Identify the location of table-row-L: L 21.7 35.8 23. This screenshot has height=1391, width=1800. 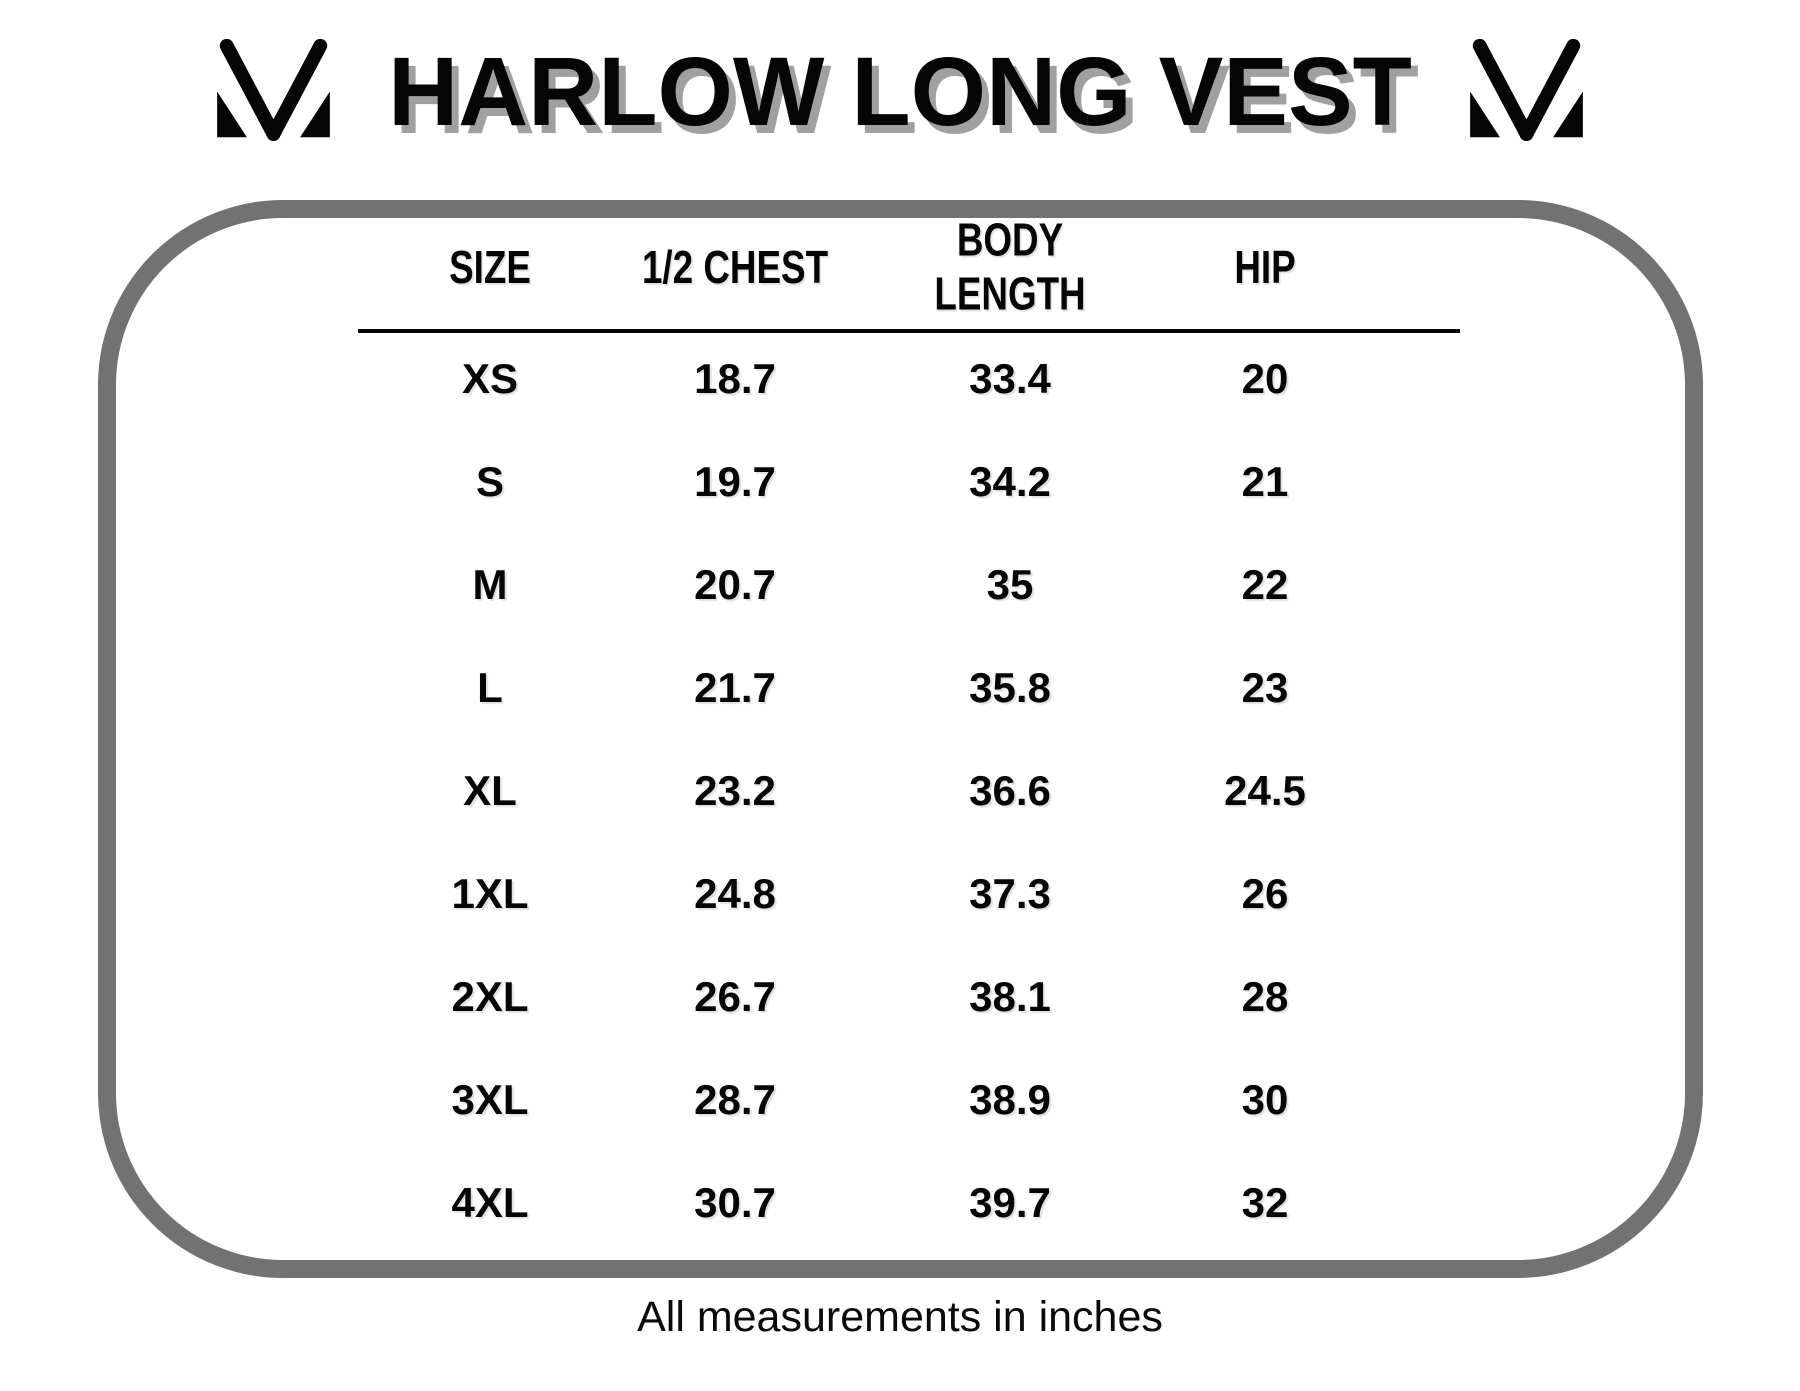
(909, 687).